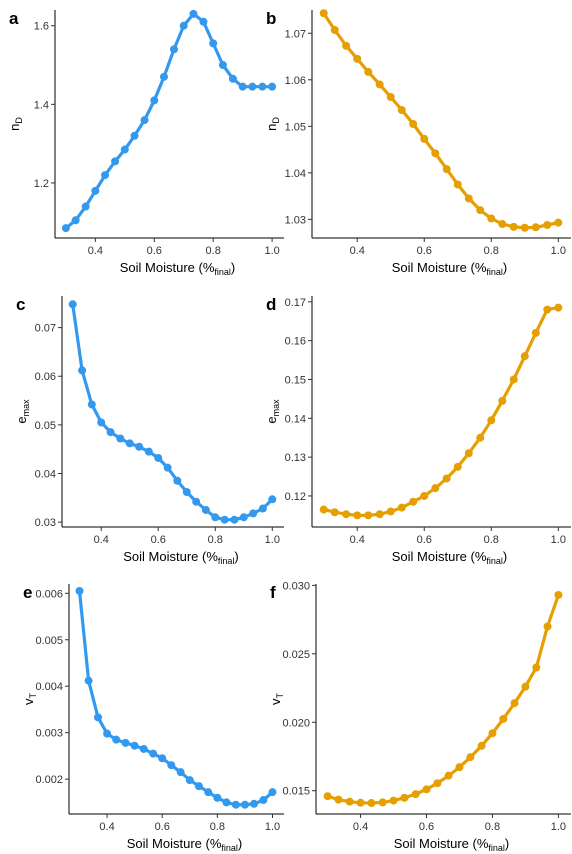 The image size is (572, 854). I want to click on y-tick-label: 0.06, so click(45, 377).